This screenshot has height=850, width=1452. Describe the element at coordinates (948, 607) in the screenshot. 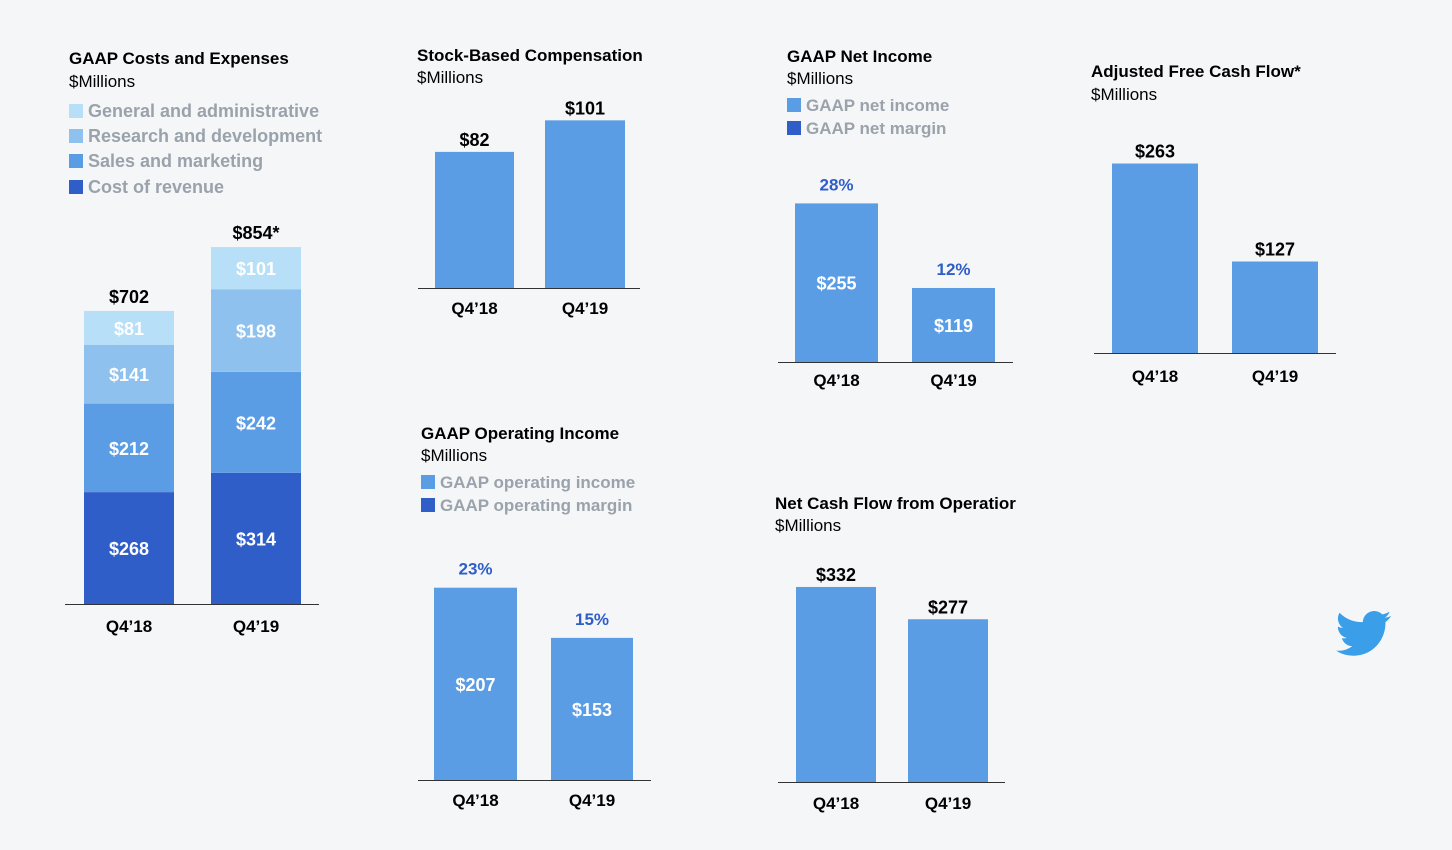

I see `ncf-value-label: $277` at that location.